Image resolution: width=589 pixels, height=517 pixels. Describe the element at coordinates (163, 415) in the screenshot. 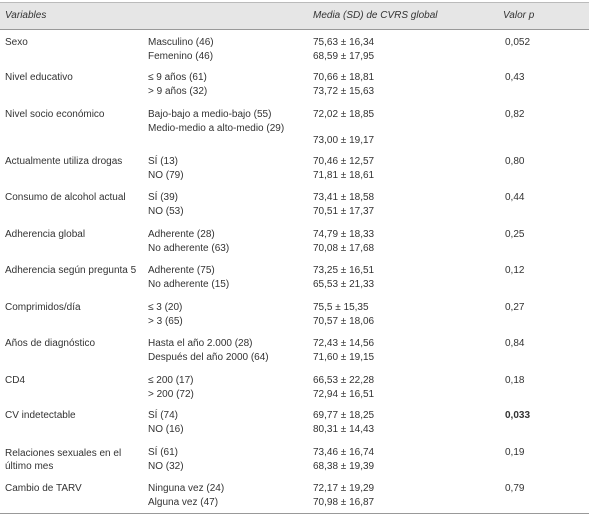

I see `category: SÍ (74)` at that location.